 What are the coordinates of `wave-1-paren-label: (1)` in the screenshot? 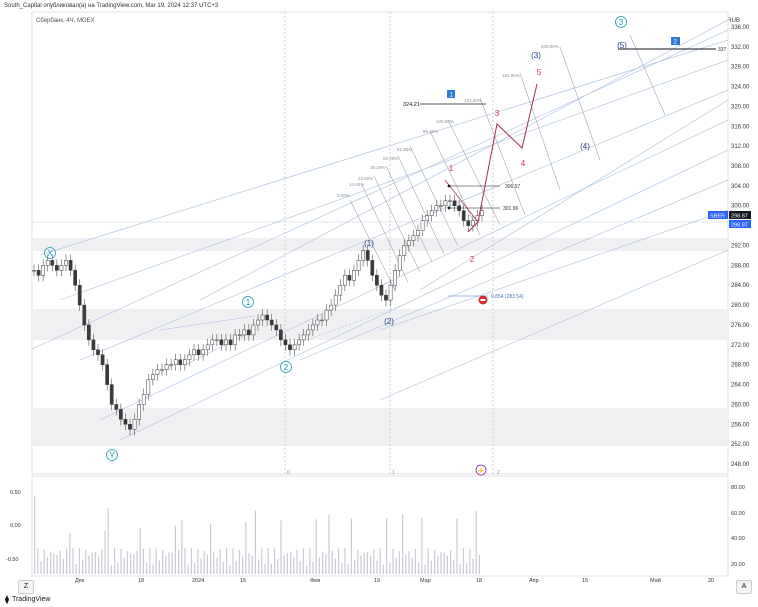 It's located at (369, 243).